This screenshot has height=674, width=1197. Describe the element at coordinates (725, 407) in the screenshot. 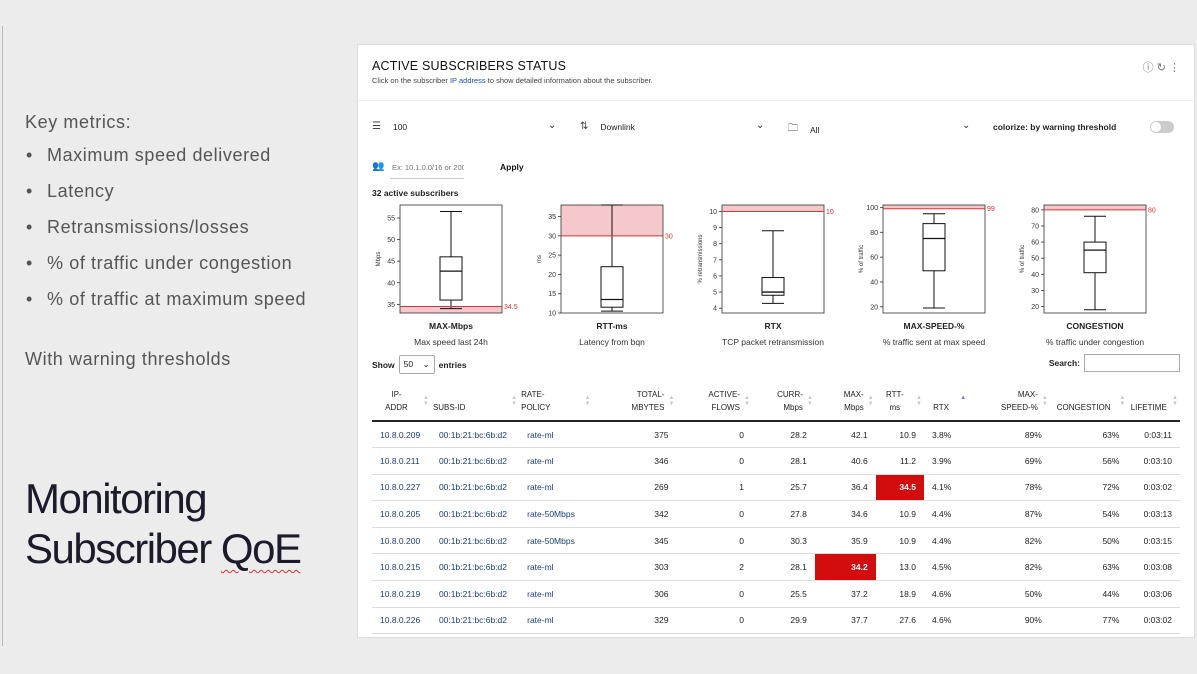

I see `column-header-line2: FLOWS` at that location.